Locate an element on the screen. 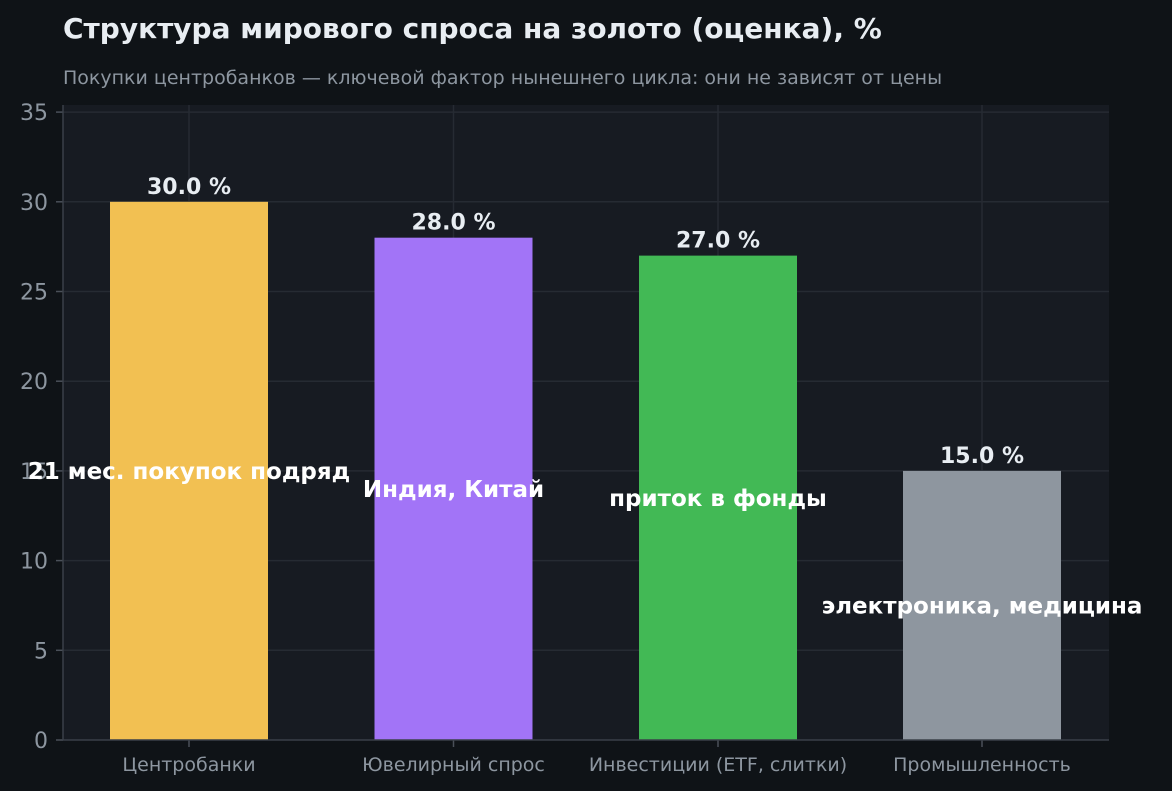 This screenshot has width=1172, height=791. bar-annotation: приток в фонды is located at coordinates (718, 499).